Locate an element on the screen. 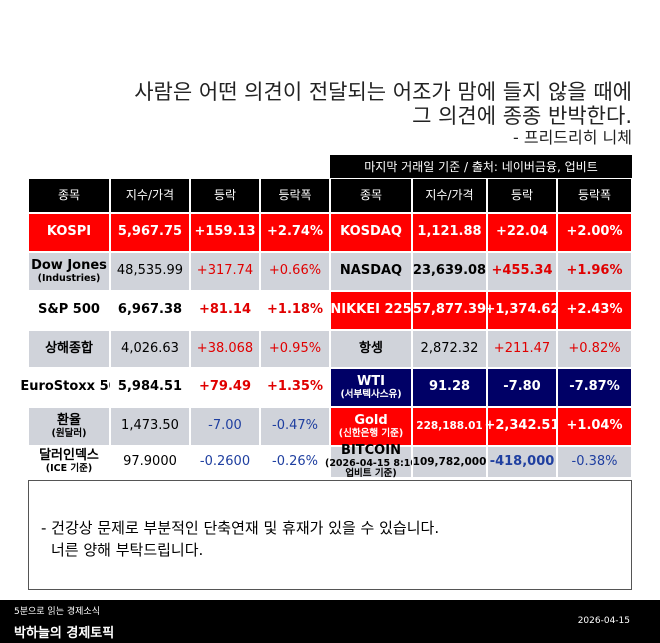 The image size is (660, 643). name-cell: NIKKEI 225 is located at coordinates (371, 310).